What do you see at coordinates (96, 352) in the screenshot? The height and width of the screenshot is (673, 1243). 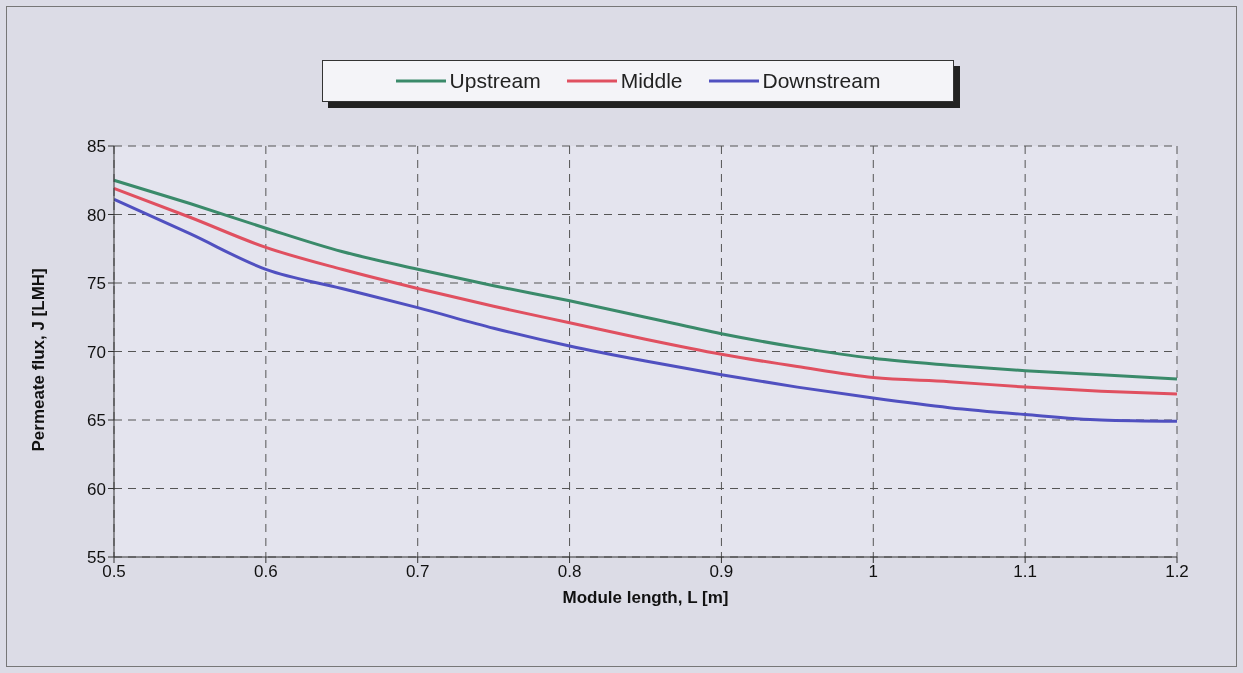 I see `y-tick-label: 70` at bounding box center [96, 352].